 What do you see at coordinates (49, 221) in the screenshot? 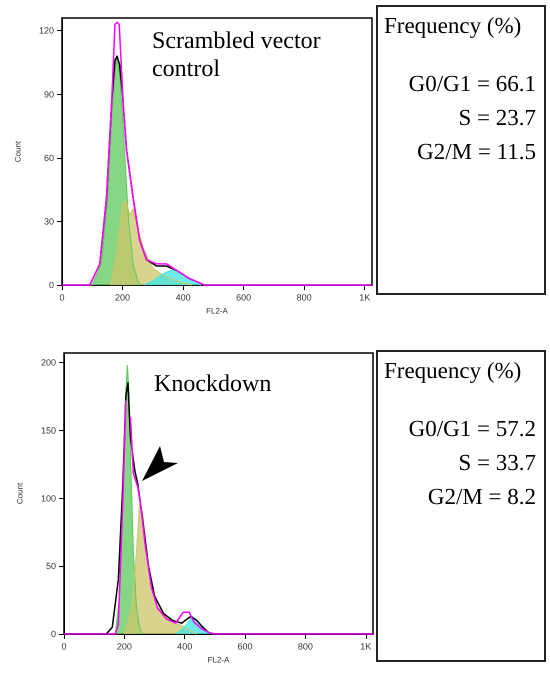
I see `y-tick-label: 30` at bounding box center [49, 221].